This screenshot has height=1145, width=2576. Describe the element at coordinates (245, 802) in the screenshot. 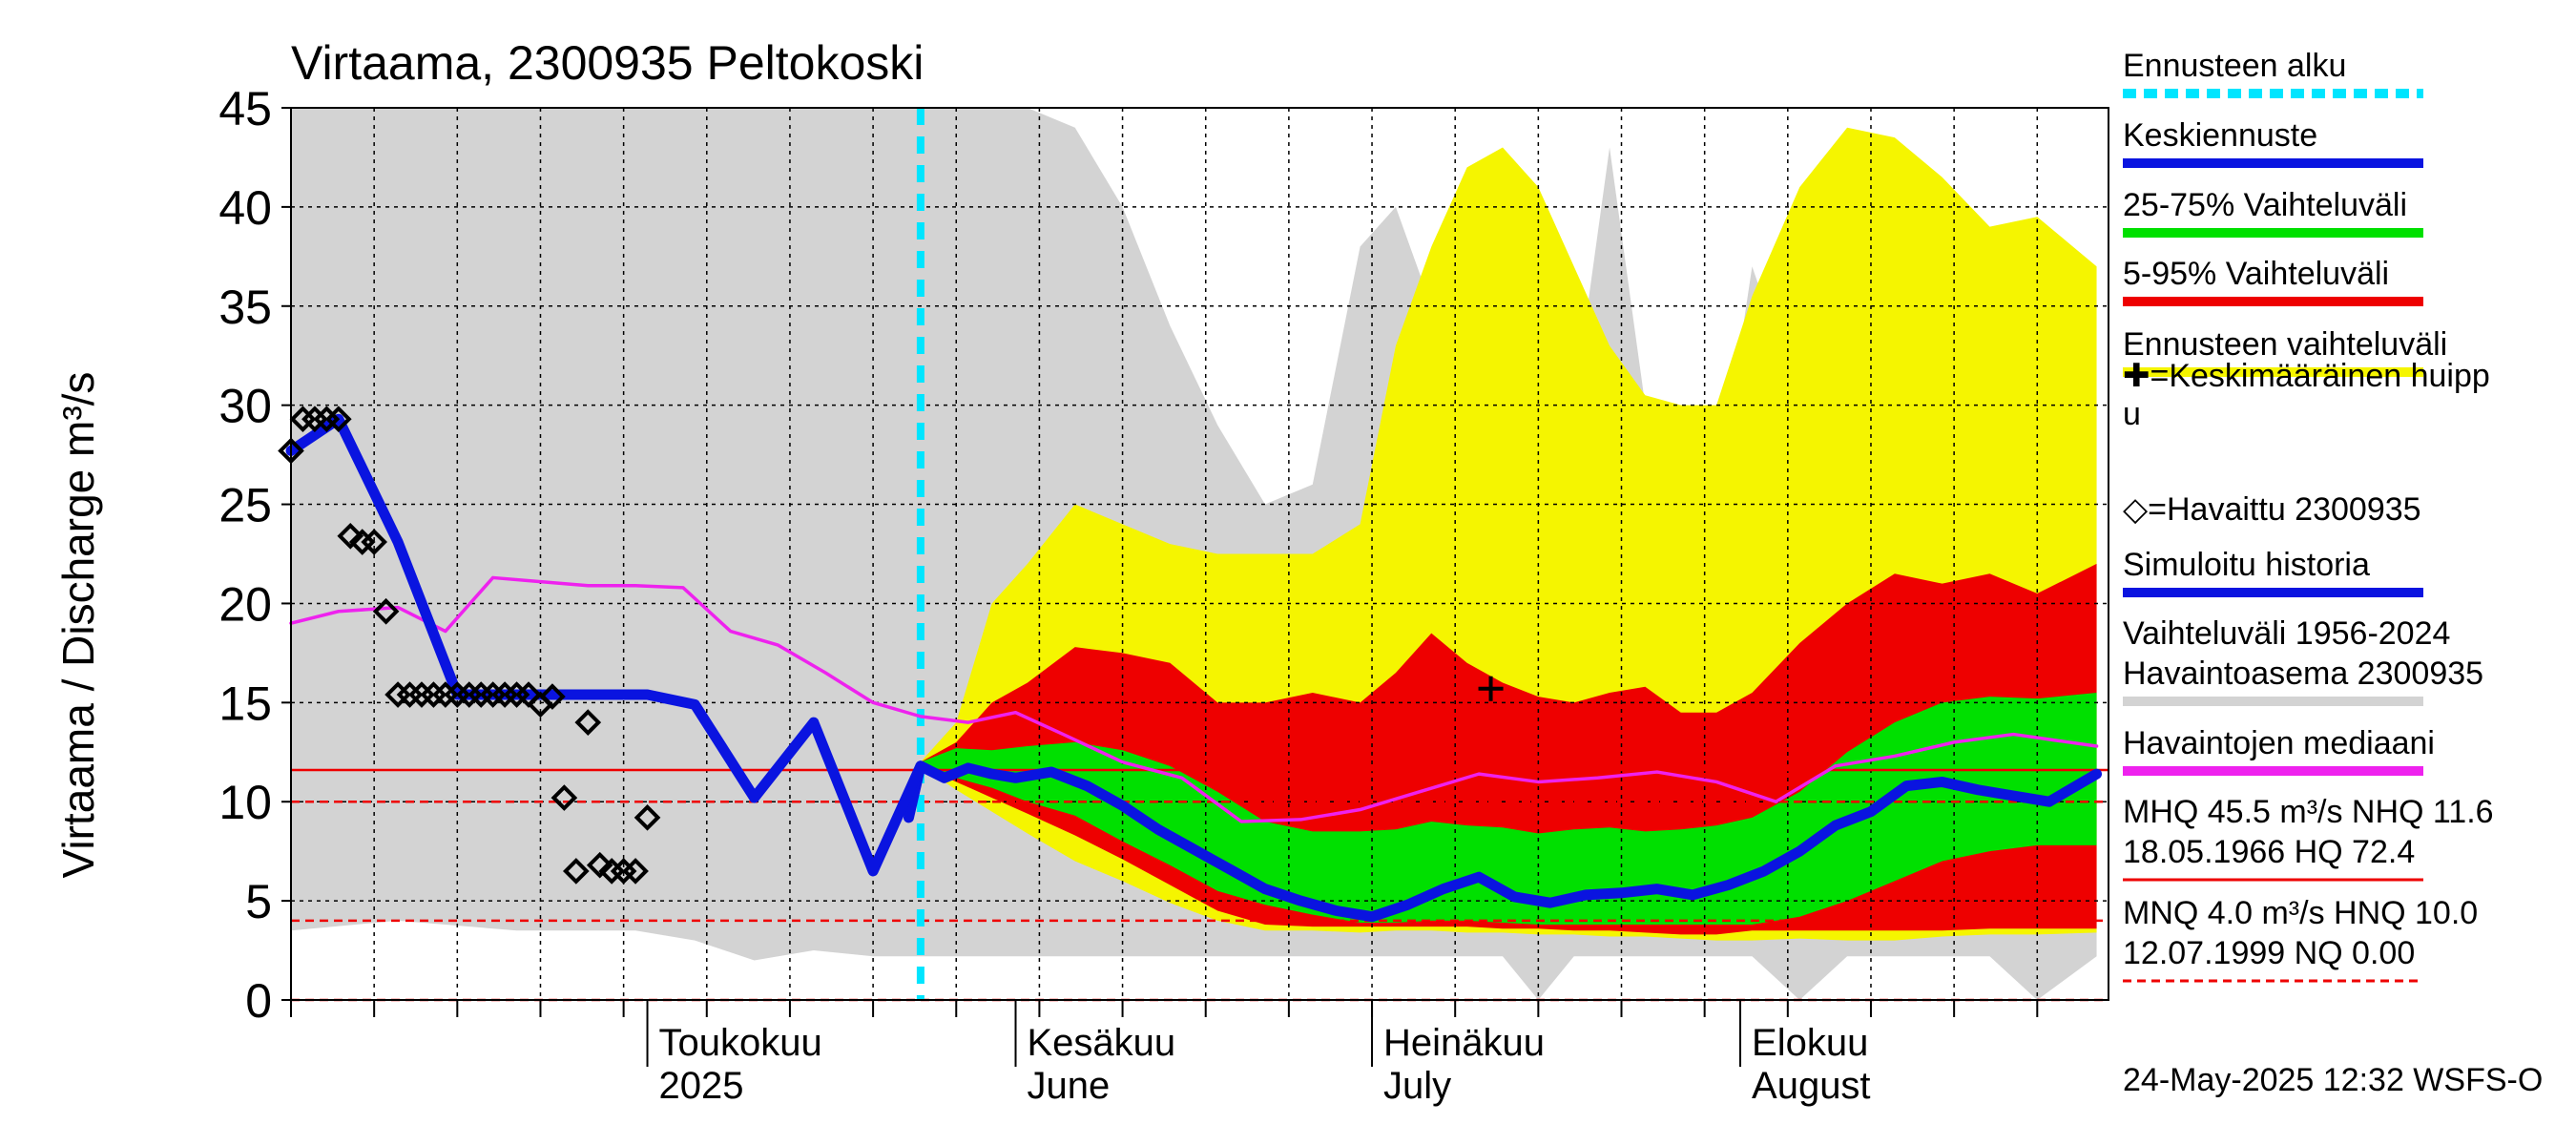

I see `y-tick-label: 10` at that location.